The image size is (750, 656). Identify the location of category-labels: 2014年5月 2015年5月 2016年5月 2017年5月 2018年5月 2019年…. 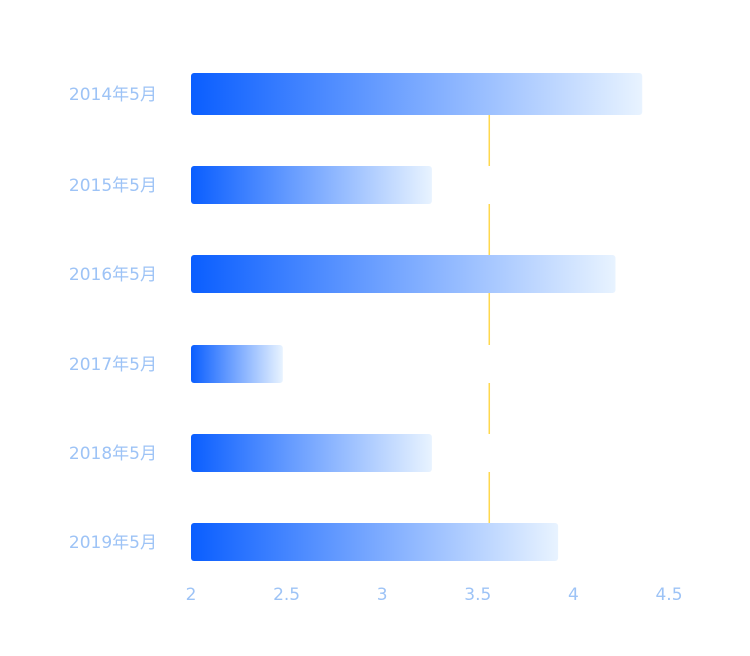
(113, 319).